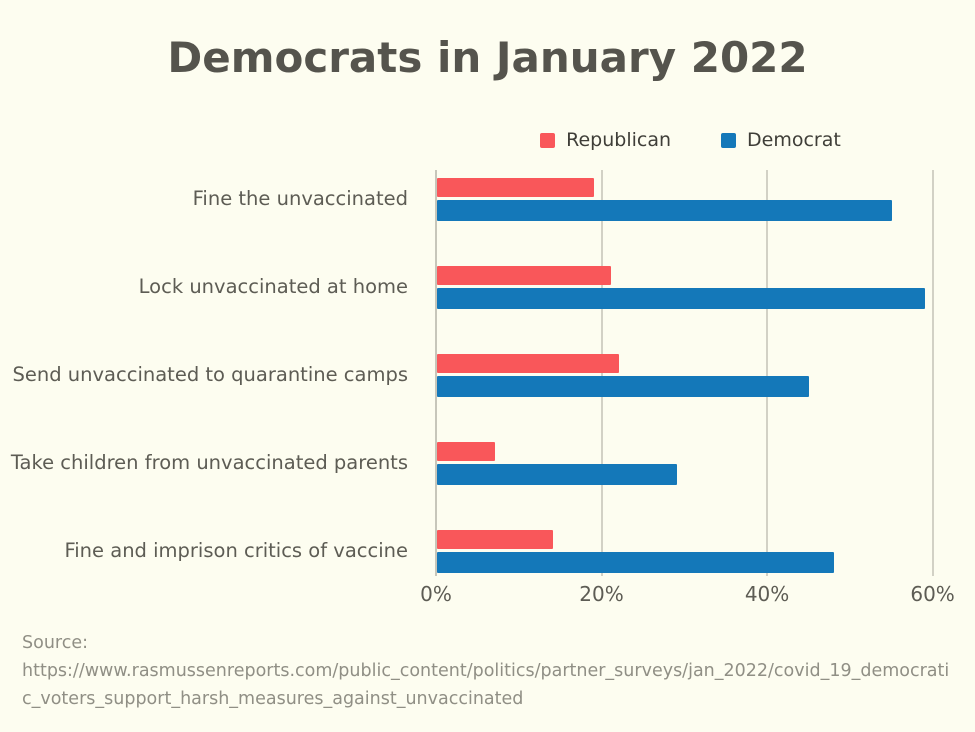 This screenshot has height=732, width=975. I want to click on axis-zero-line, so click(436, 373).